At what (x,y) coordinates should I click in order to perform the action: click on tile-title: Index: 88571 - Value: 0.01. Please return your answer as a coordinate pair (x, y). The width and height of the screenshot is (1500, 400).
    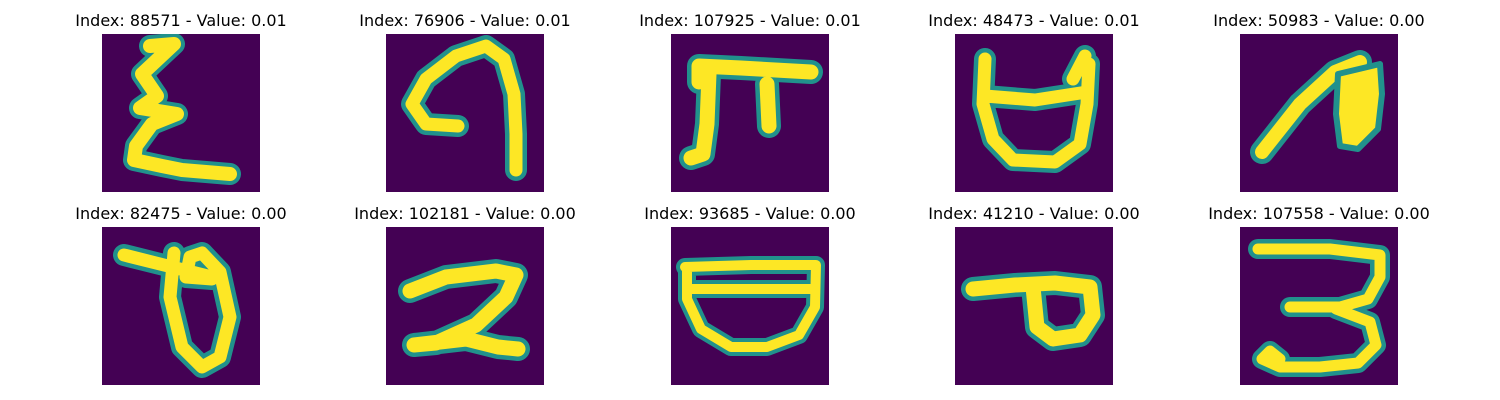
    Looking at the image, I should click on (181, 20).